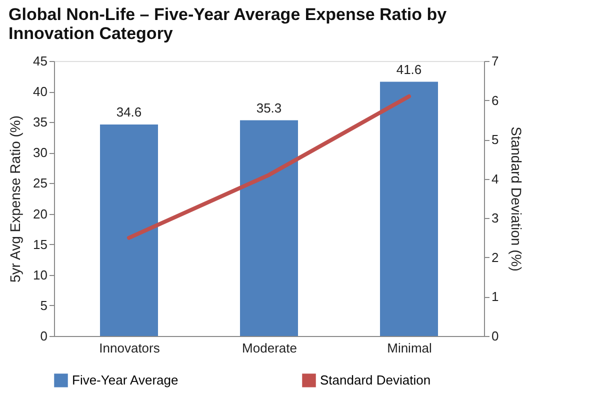 This screenshot has height=418, width=598. I want to click on y2-tick-label: 2, so click(495, 257).